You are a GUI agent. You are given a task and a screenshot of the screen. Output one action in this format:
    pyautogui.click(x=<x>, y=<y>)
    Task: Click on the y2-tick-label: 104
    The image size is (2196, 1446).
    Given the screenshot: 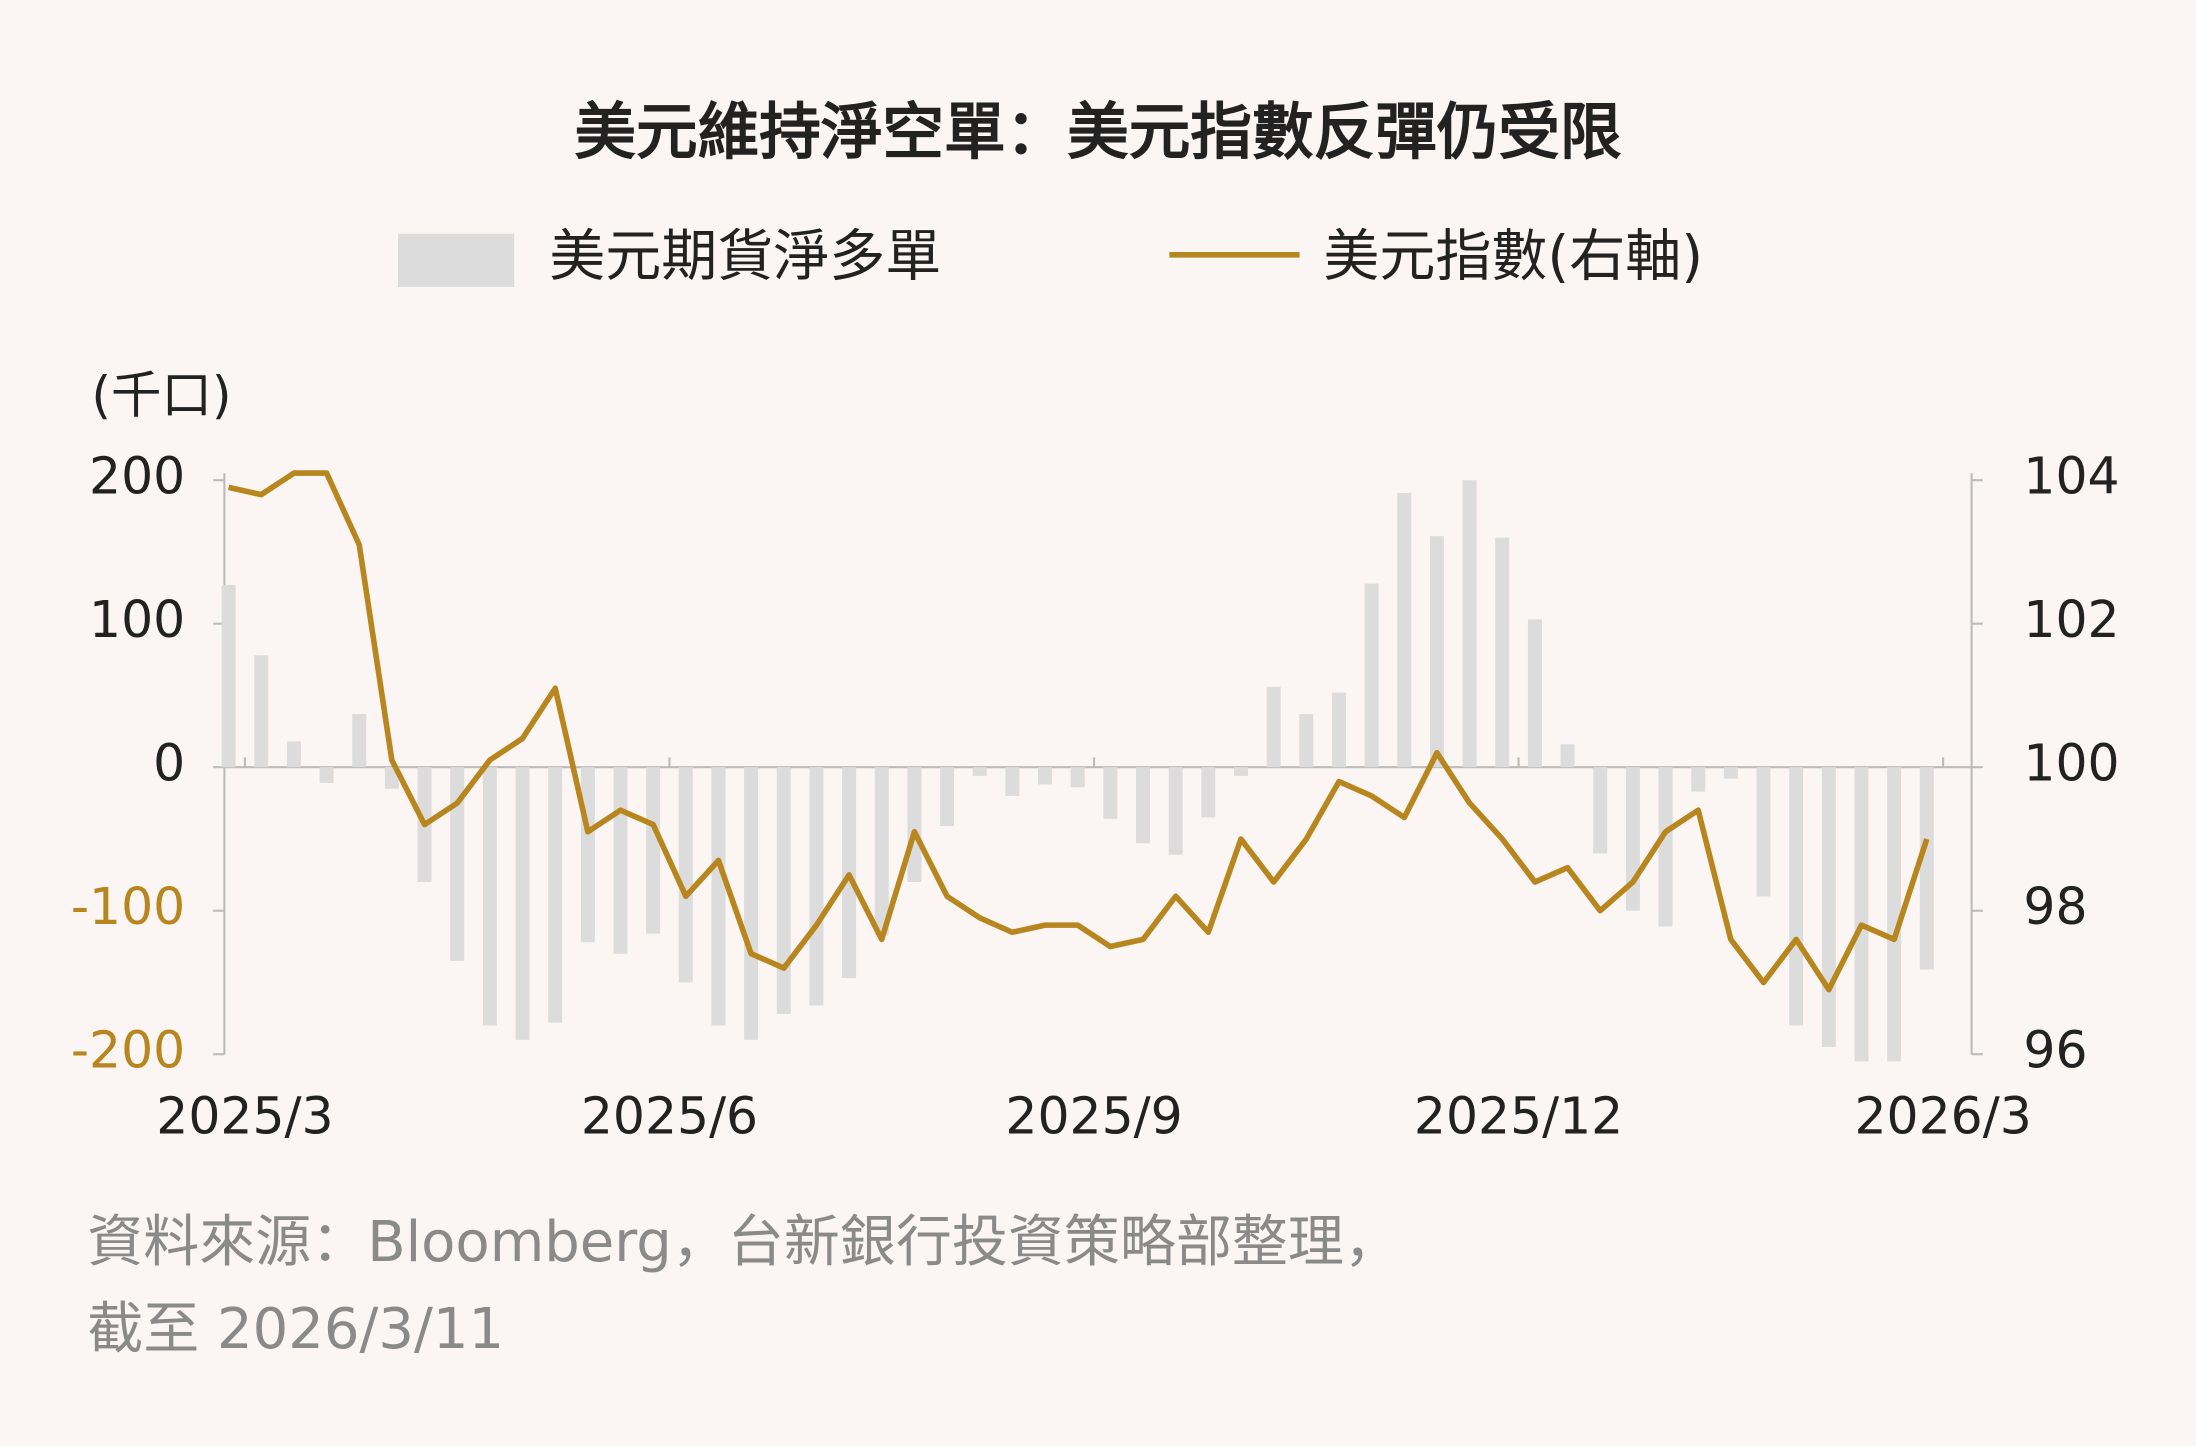 What is the action you would take?
    pyautogui.click(x=2071, y=476)
    